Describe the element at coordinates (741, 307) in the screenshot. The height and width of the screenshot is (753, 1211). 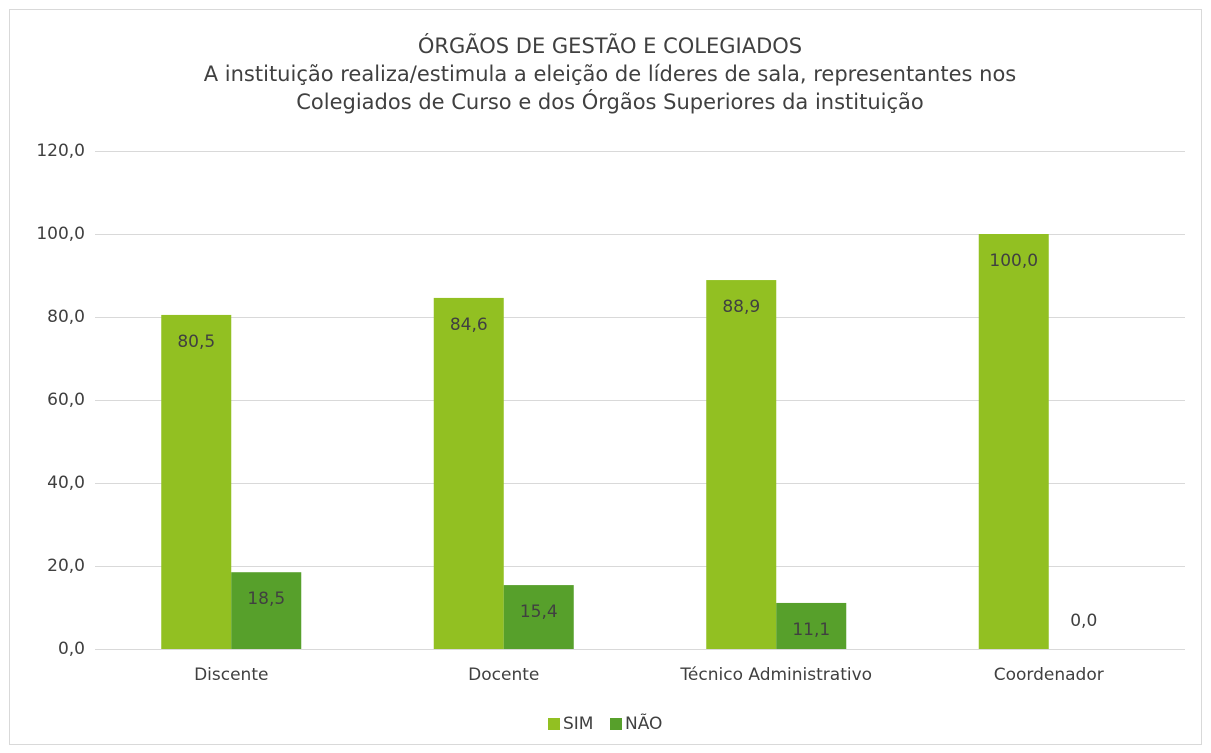
I see `data-label: 88,9` at that location.